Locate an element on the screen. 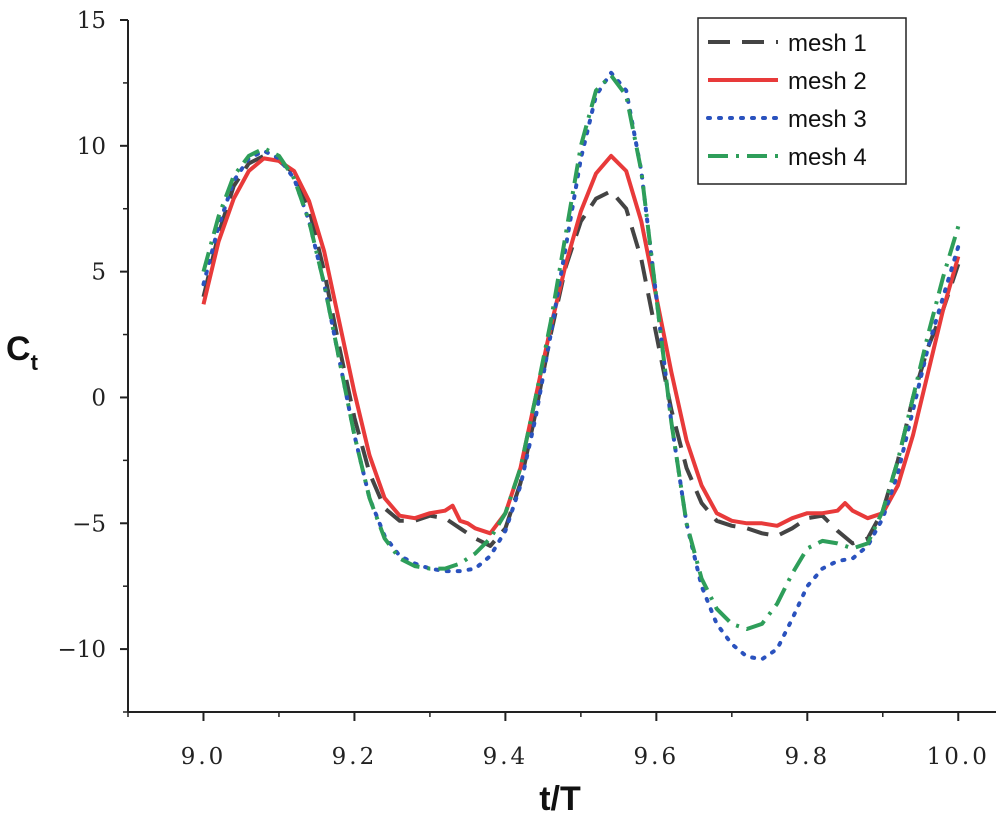 This screenshot has width=996, height=819. x-tick-label: 9.4 is located at coordinates (506, 757).